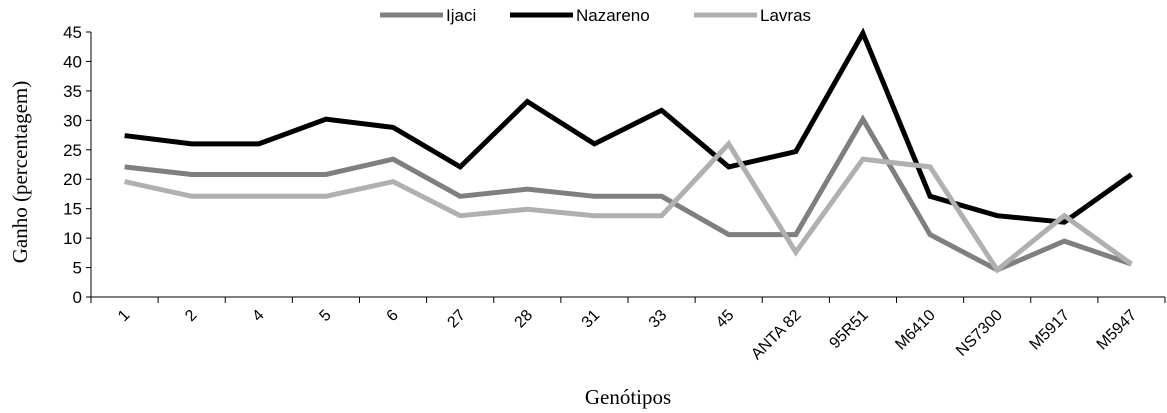  Describe the element at coordinates (191, 316) in the screenshot. I see `x-tick-label: 2` at that location.